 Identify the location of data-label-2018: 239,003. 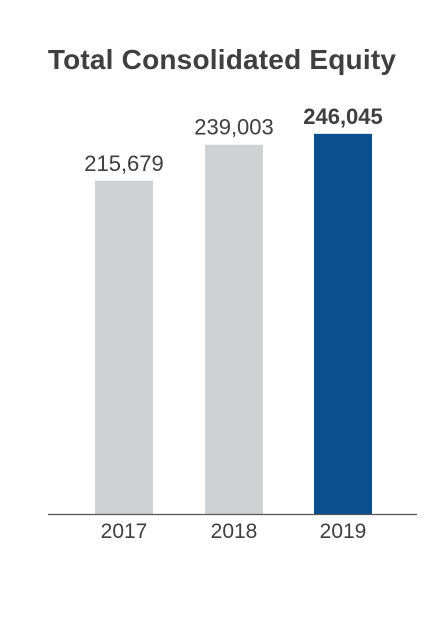
(234, 127).